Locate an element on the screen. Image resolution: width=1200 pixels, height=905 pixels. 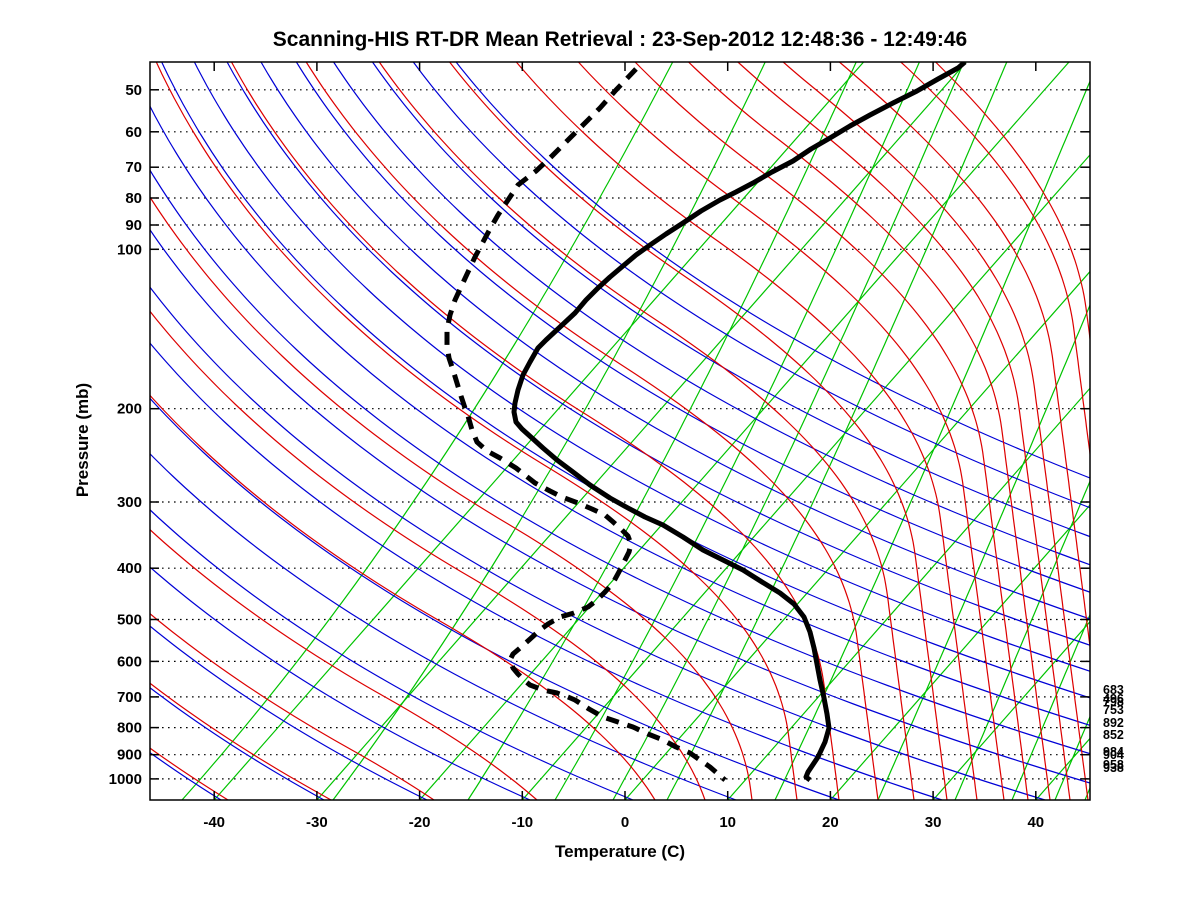
x-tick-label: -30 is located at coordinates (317, 822).